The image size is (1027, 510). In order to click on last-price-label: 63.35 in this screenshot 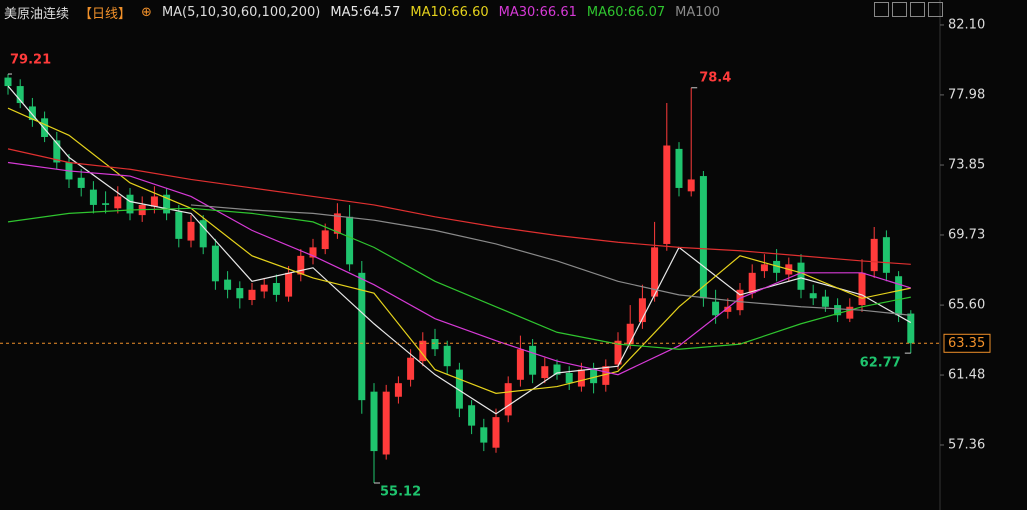, I will do `click(966, 343)`.